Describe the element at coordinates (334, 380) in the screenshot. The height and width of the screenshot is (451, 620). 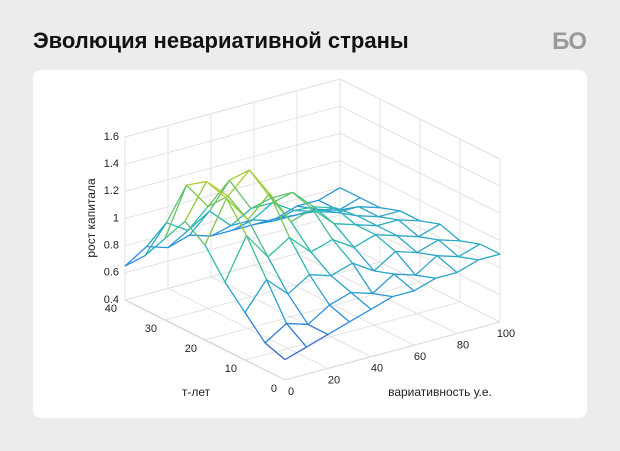
I see `x-tick-label: 20` at that location.